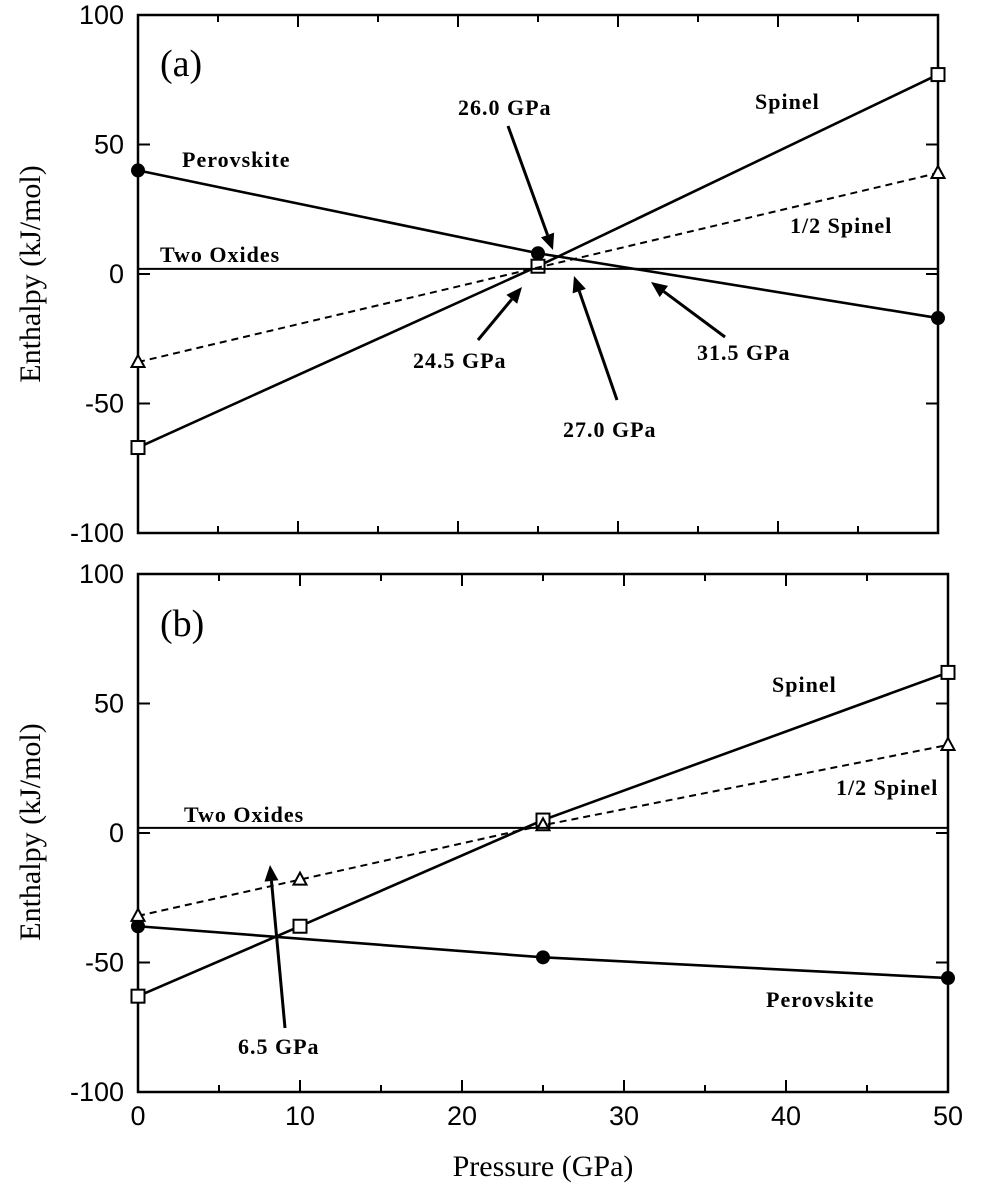 This screenshot has height=1186, width=983. Describe the element at coordinates (624, 1116) in the screenshot. I see `x-tick-label: 30` at that location.